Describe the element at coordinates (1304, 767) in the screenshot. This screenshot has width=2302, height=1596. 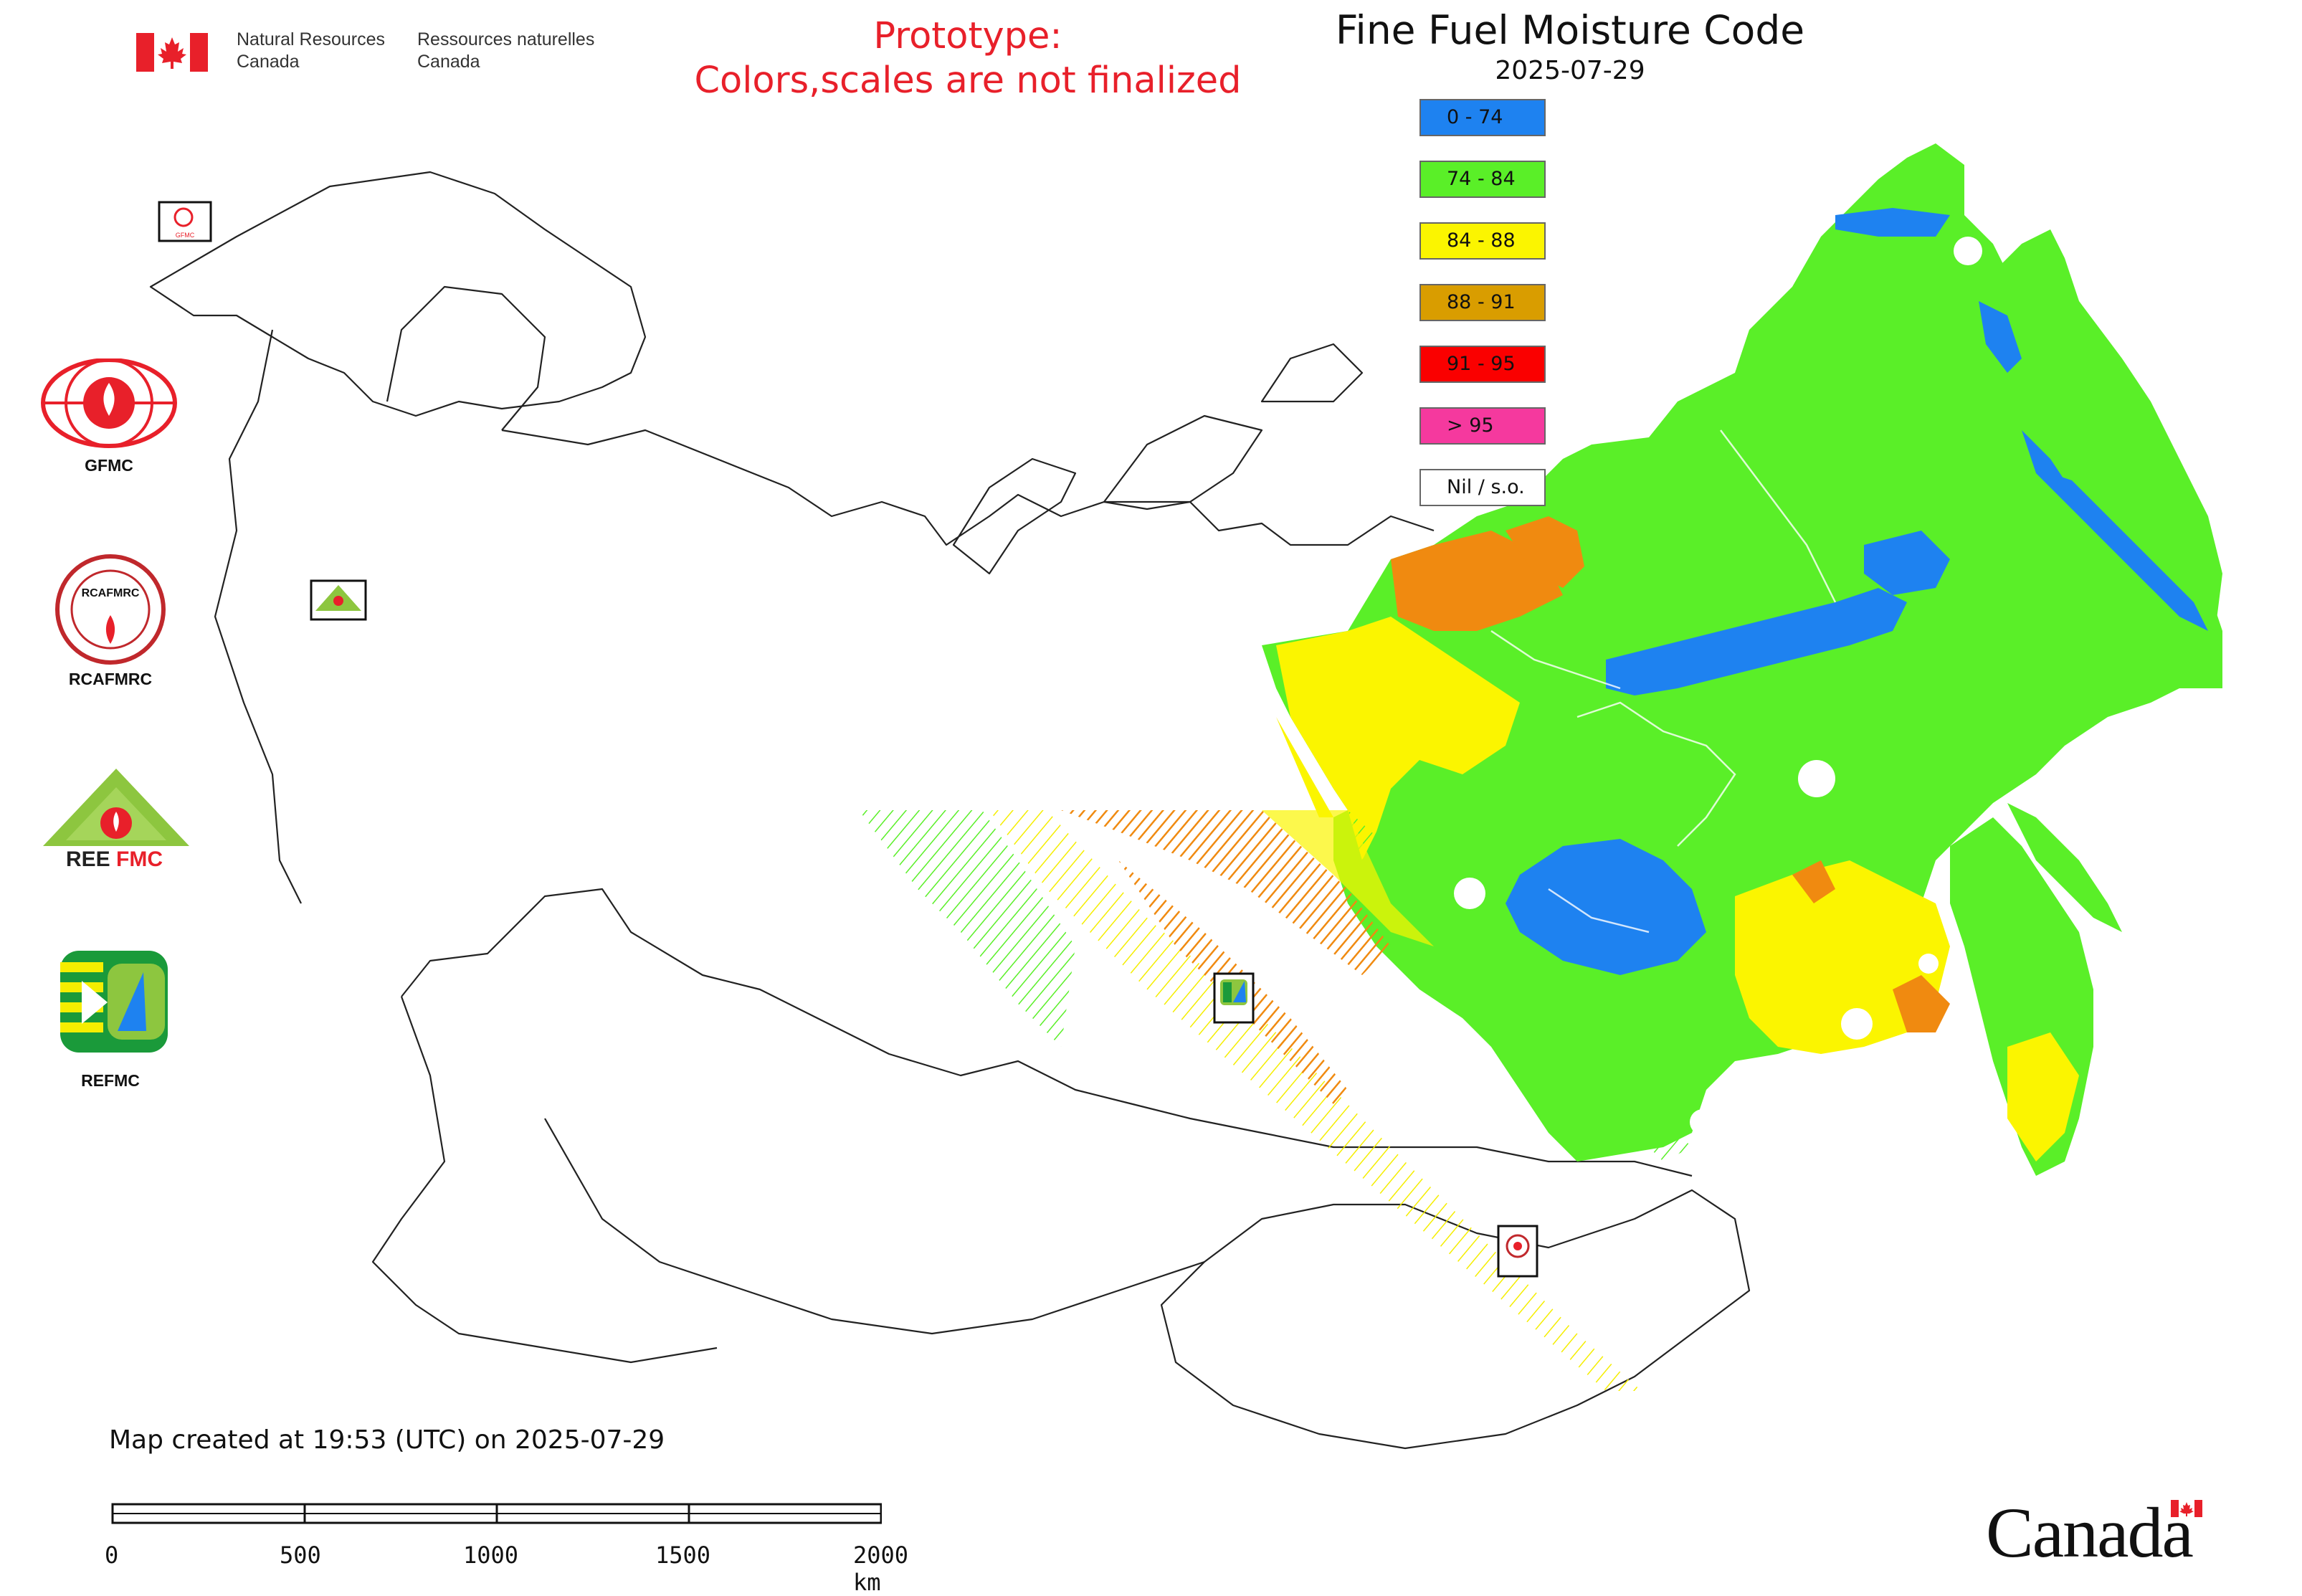
I see `streak-band-yellow-main` at that location.